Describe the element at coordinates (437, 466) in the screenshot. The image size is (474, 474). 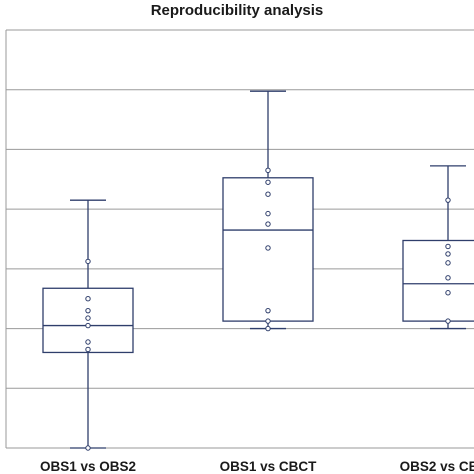
I see `category-label: OBS2 vs CBCT` at that location.